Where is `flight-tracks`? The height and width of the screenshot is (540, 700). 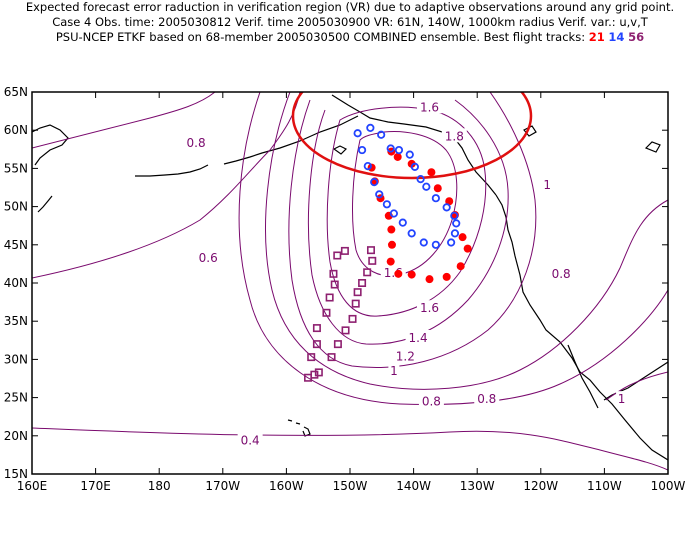
flight-tracks is located at coordinates (388, 252).